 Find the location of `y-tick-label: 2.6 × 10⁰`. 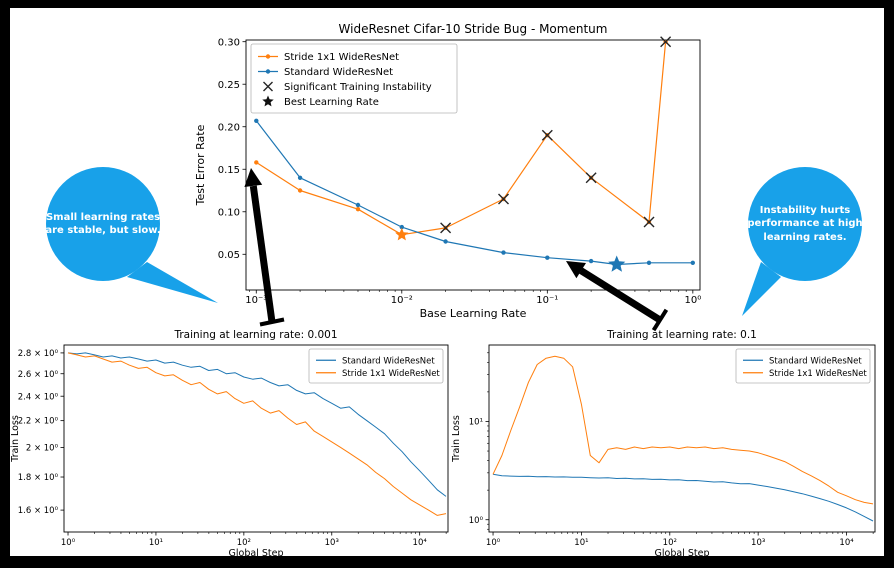

y-tick-label: 2.6 × 10⁰ is located at coordinates (38, 375).